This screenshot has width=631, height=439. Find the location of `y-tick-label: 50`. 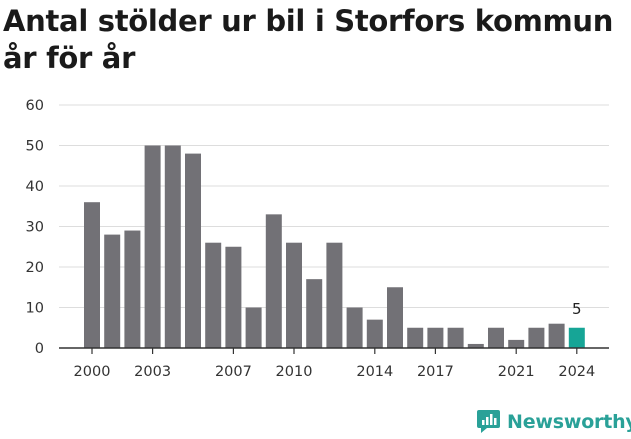

y-tick-label: 50 is located at coordinates (35, 147).